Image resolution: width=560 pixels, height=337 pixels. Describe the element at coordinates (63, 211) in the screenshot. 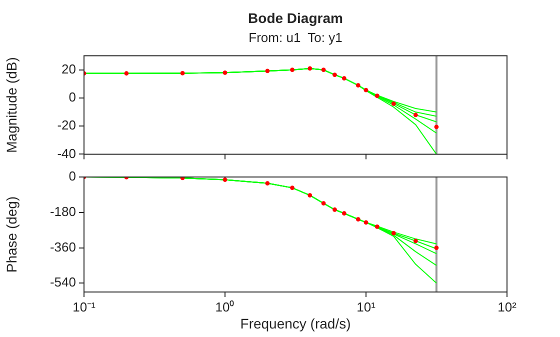

I see `y-tick-label: -180` at that location.